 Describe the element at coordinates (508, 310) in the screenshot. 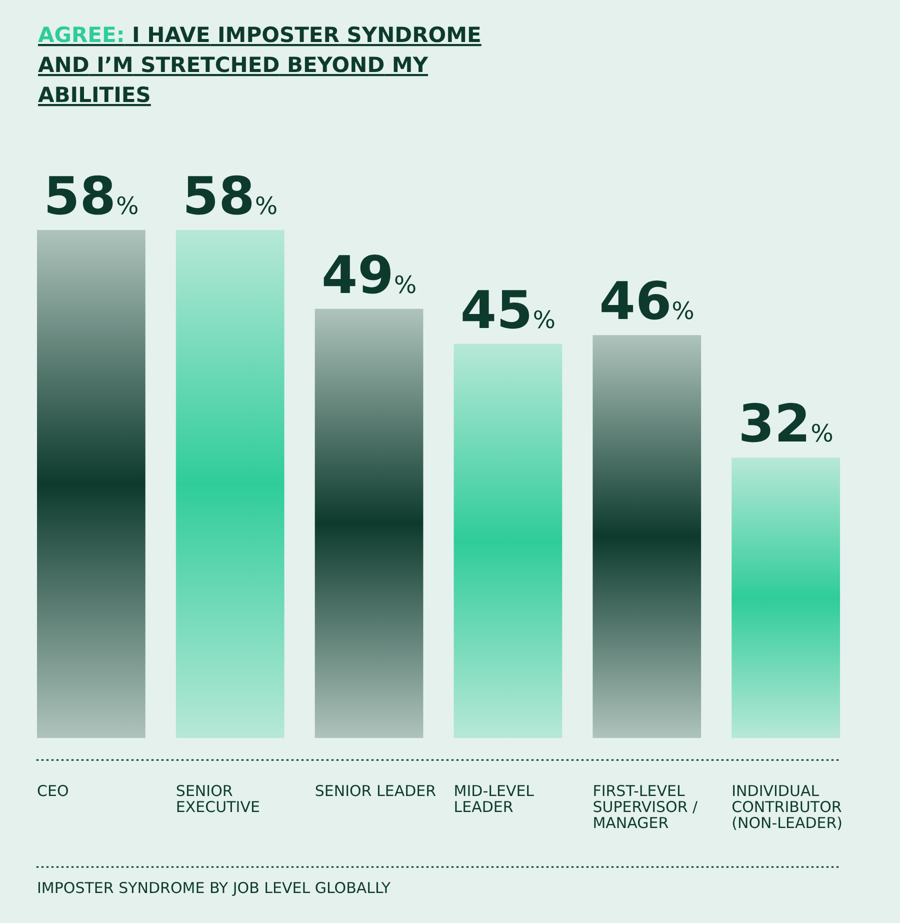

I see `data-label: 45%` at that location.